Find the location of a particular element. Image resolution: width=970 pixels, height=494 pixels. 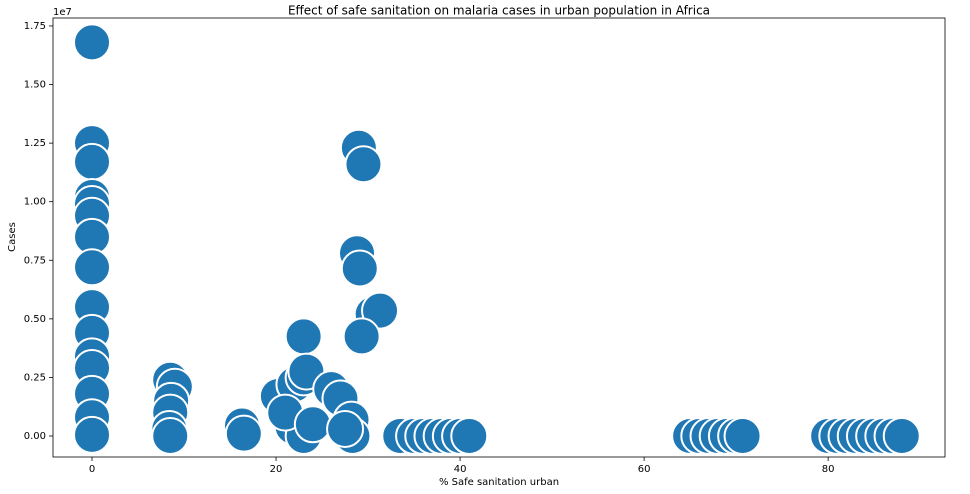

y-tick-label: 0.00 is located at coordinates (35, 436).